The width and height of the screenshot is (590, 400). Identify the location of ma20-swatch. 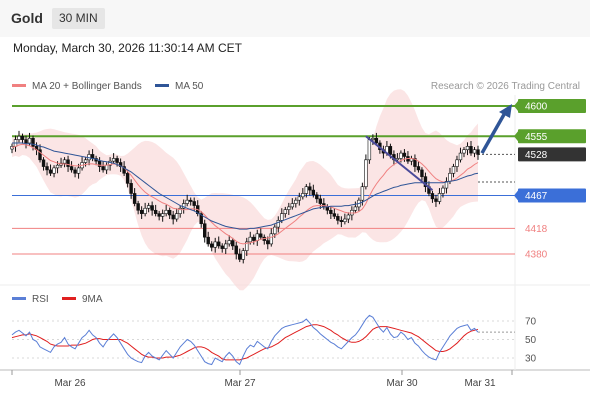
(19, 85).